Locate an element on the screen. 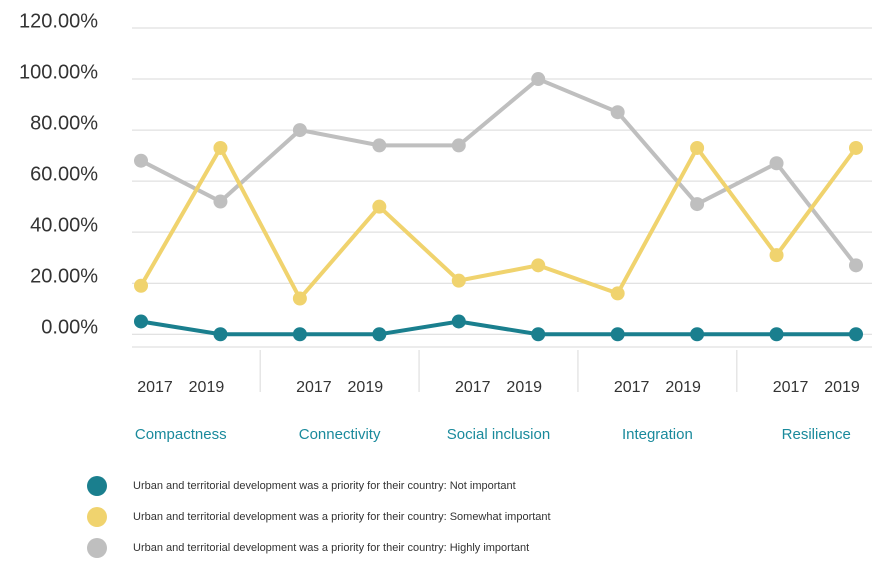 This screenshot has height=563, width=872. series-line is located at coordinates (498, 328).